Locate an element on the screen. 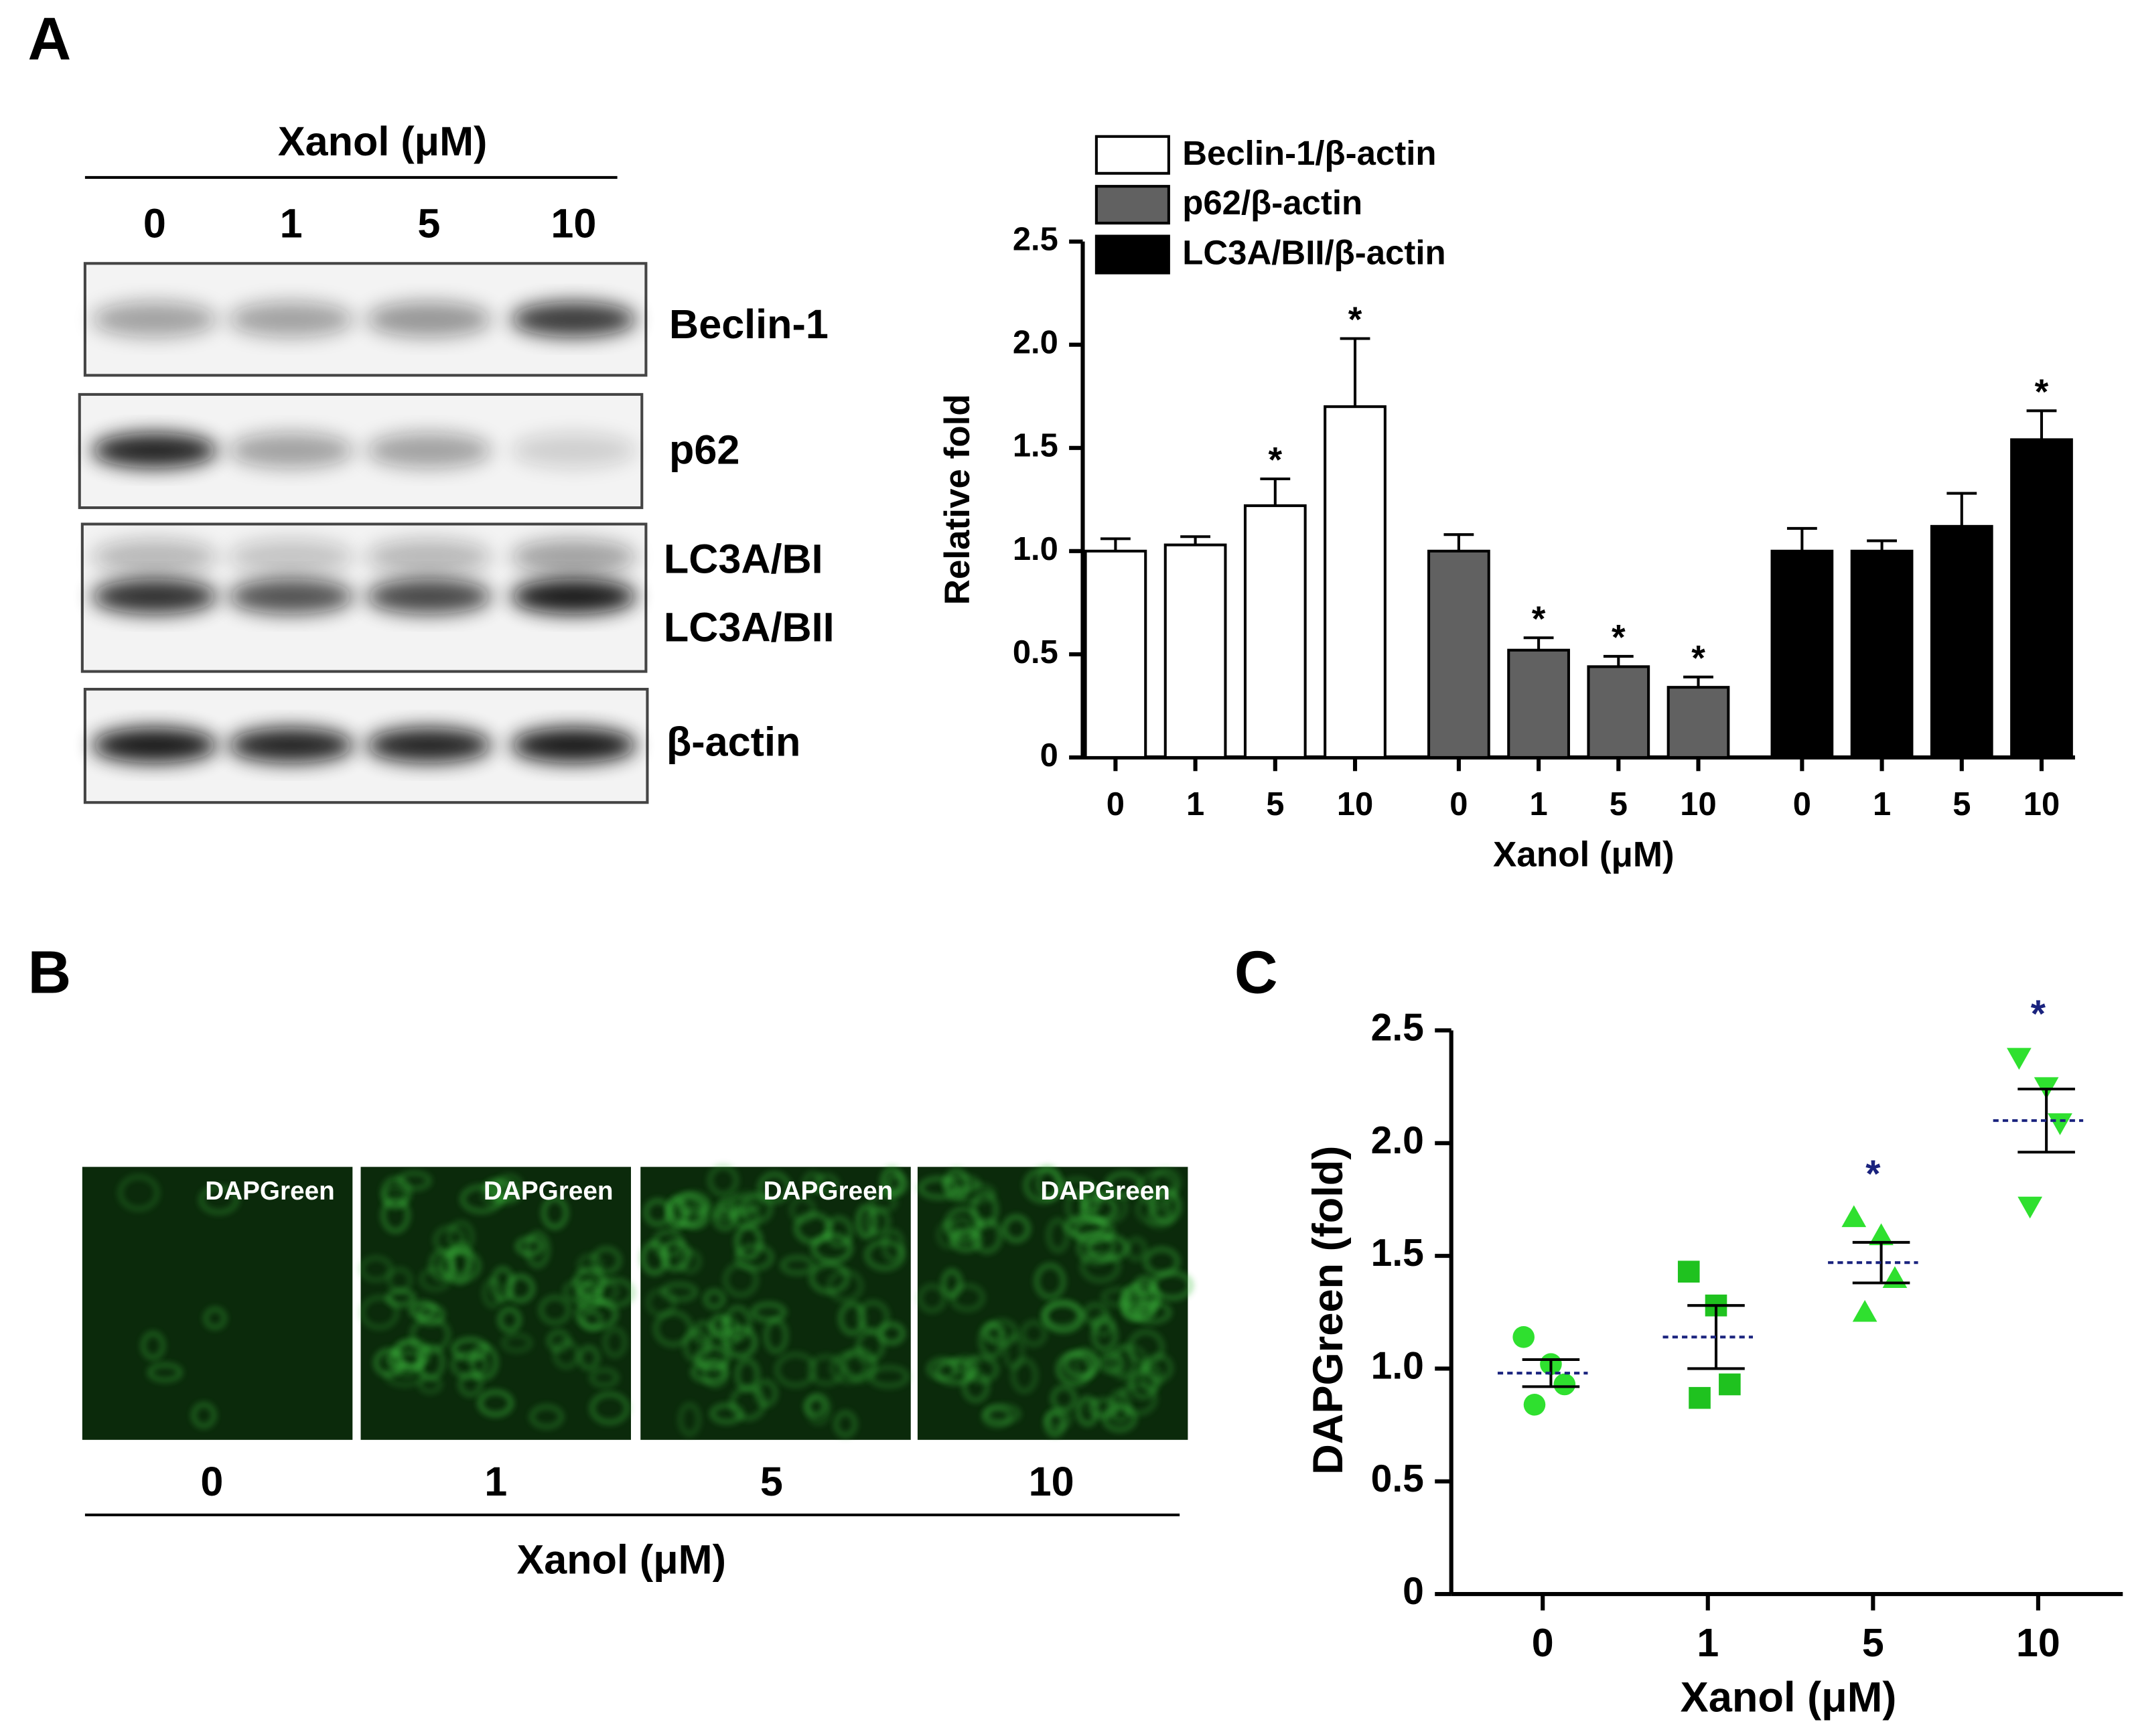 This screenshot has width=2130, height=1736. band-label: LC3A/BI is located at coordinates (743, 559).